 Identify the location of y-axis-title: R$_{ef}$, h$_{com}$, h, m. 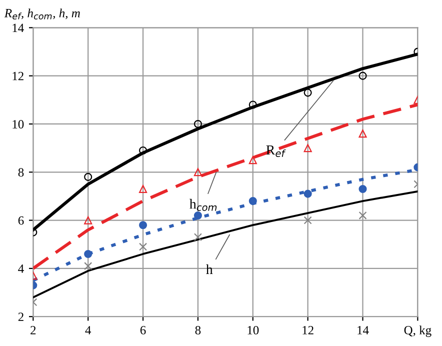
(42, 14).